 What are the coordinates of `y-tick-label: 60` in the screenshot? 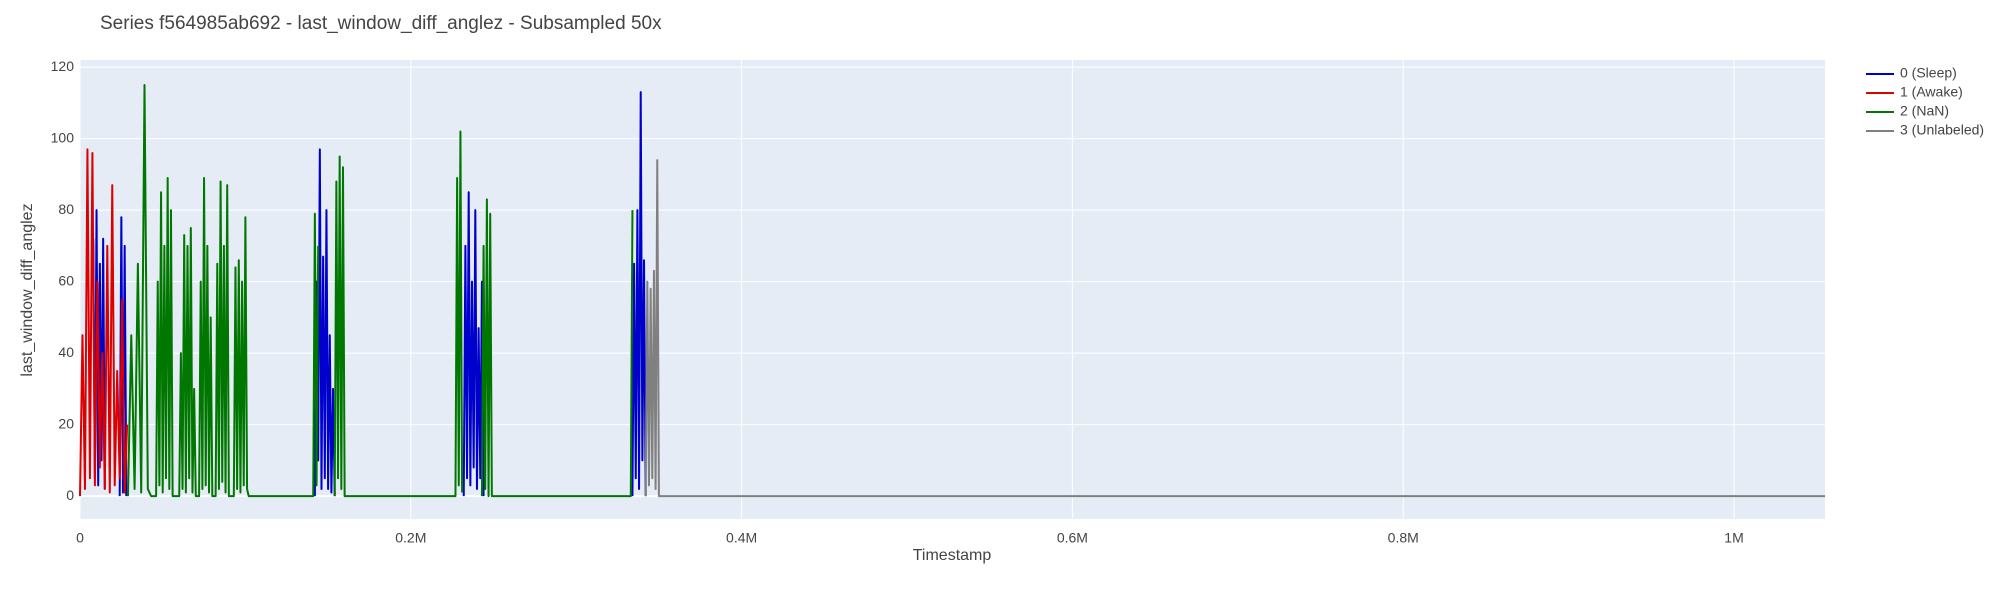 It's located at (66, 280).